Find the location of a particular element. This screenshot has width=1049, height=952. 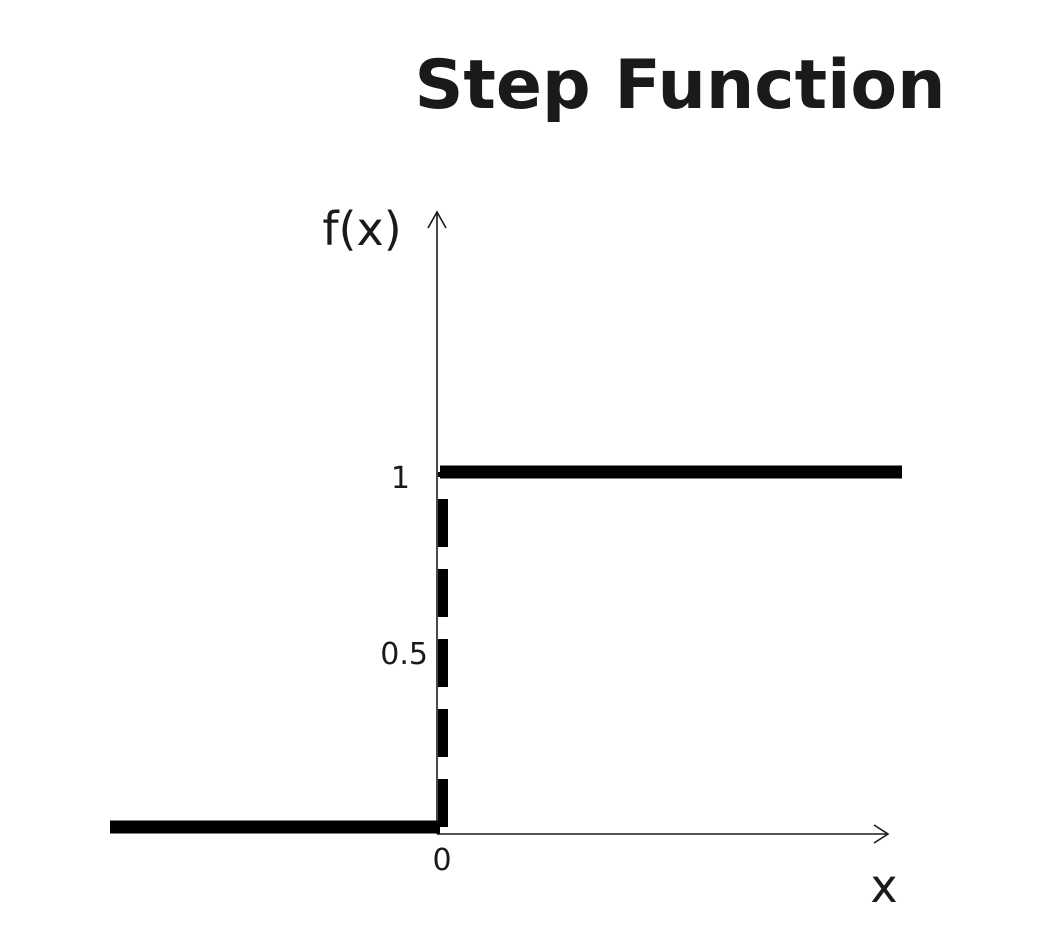

x-axis-label: x is located at coordinates (883, 886).